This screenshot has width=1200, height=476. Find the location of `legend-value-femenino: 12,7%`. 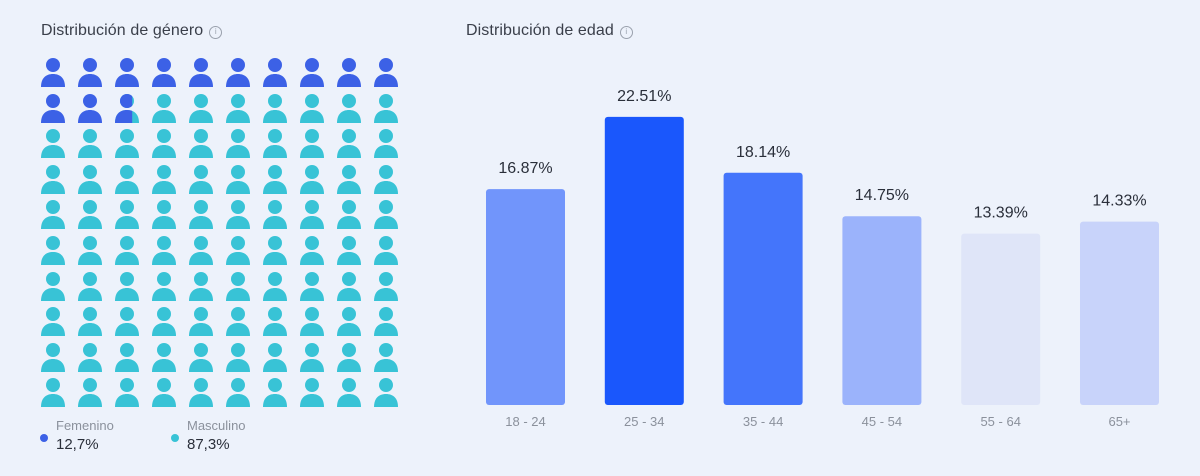

legend-value-femenino: 12,7% is located at coordinates (77, 444).